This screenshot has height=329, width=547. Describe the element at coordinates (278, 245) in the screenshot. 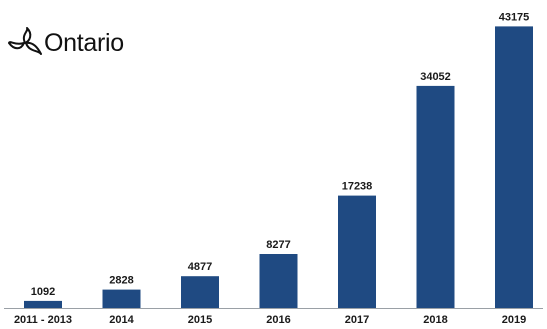

I see `value-label-3: 8277` at that location.